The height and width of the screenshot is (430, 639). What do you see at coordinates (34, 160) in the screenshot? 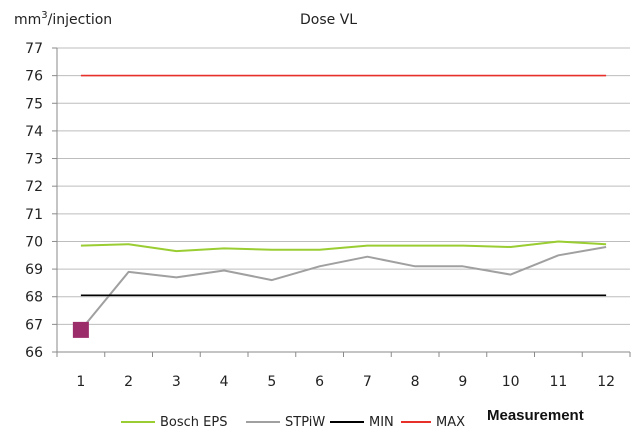
I see `y-tick-label: 73` at bounding box center [34, 160].